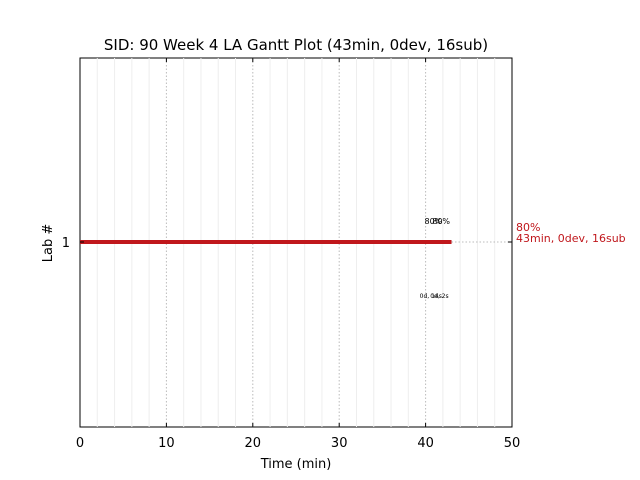 The height and width of the screenshot is (480, 640). I want to click on x-axis-label: Time (min), so click(296, 464).